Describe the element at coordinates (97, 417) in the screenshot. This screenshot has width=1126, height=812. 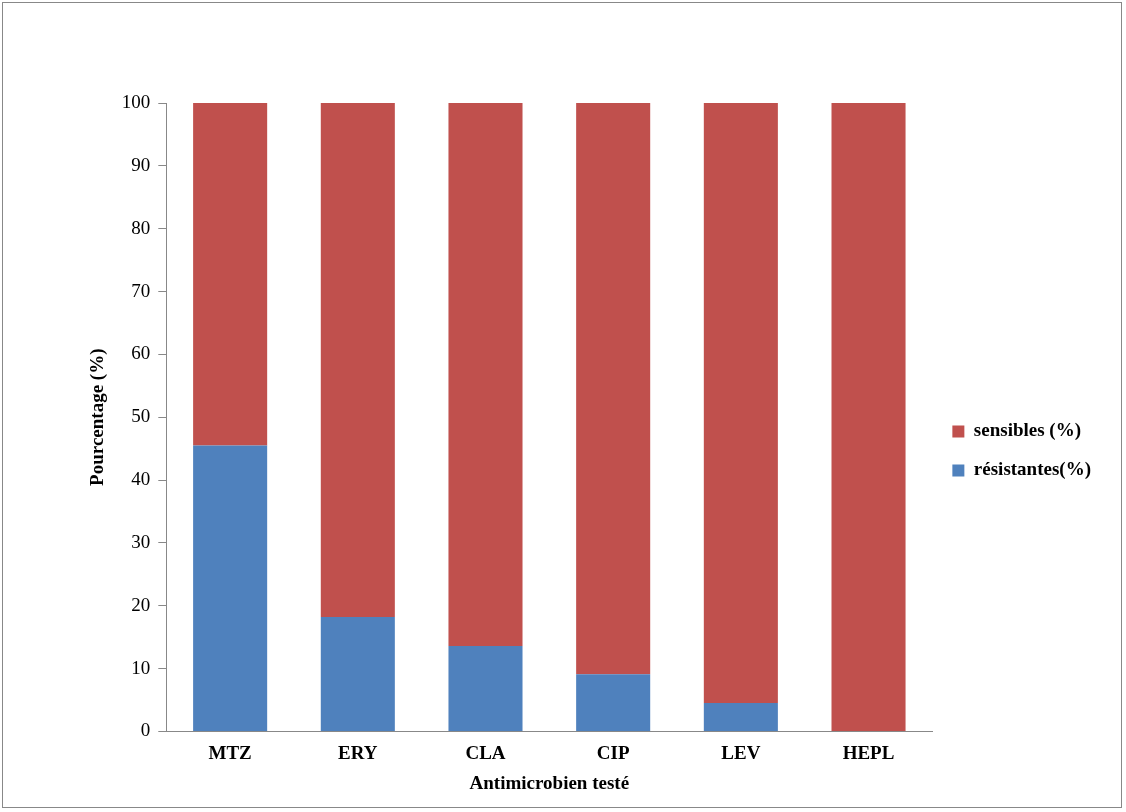
I see `y-axis-title: Pourcentage (%)` at that location.